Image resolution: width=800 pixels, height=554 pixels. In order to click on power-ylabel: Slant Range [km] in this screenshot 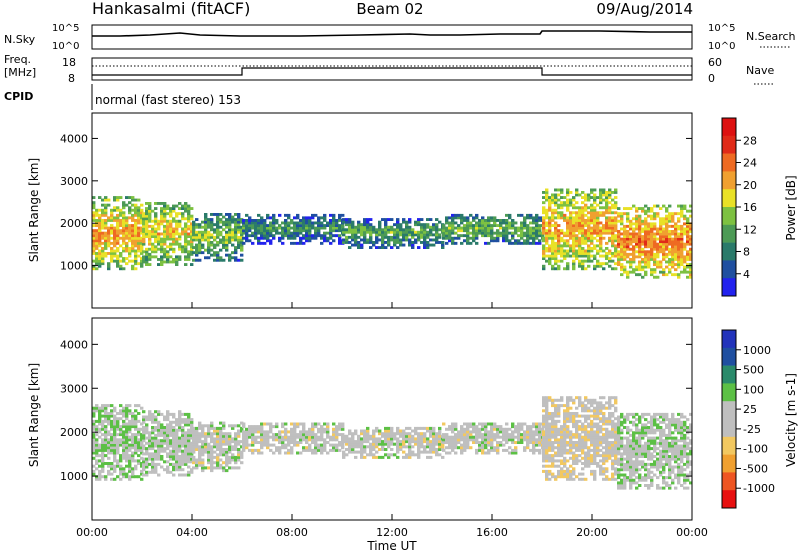, I will do `click(34, 210)`.